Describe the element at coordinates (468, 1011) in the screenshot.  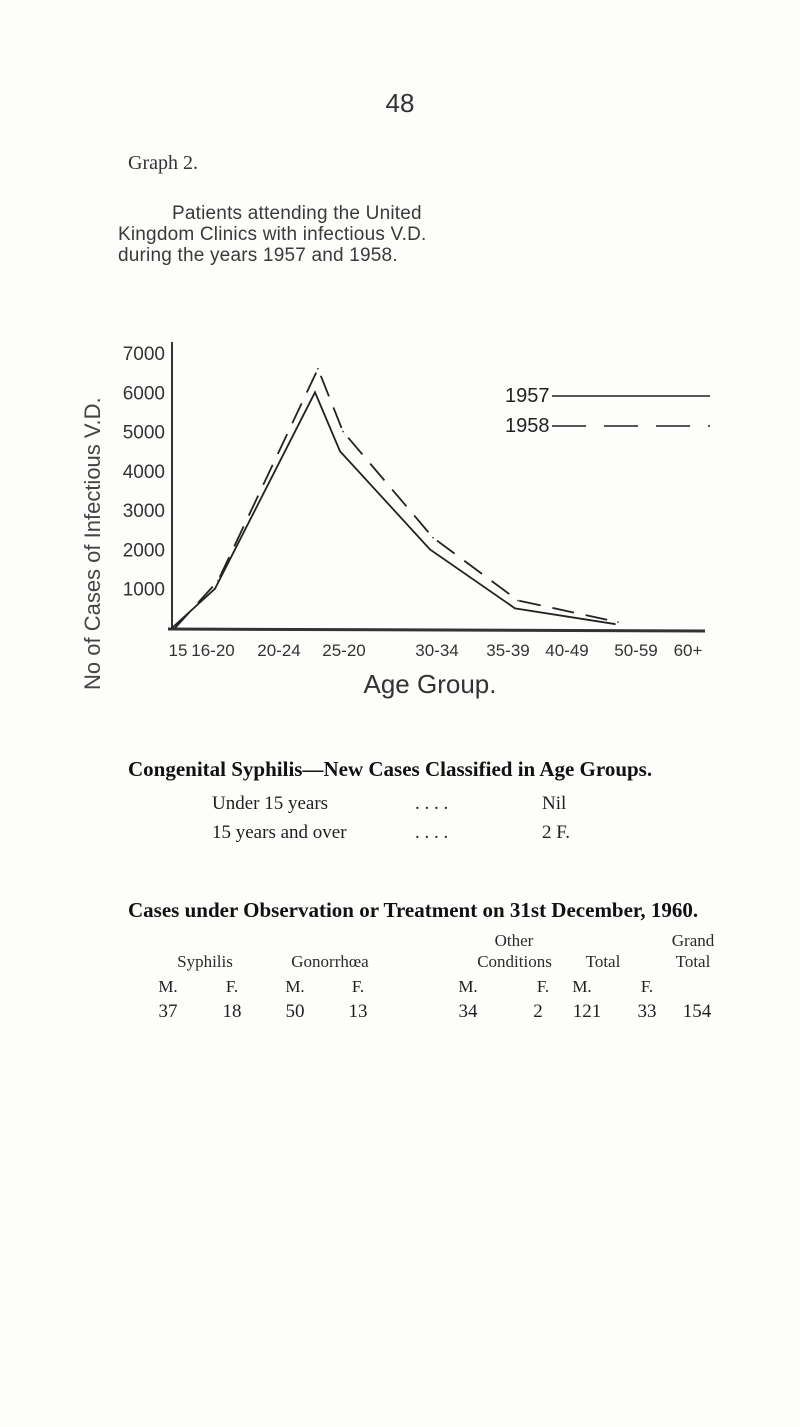
I see `value-cell: 34` at that location.